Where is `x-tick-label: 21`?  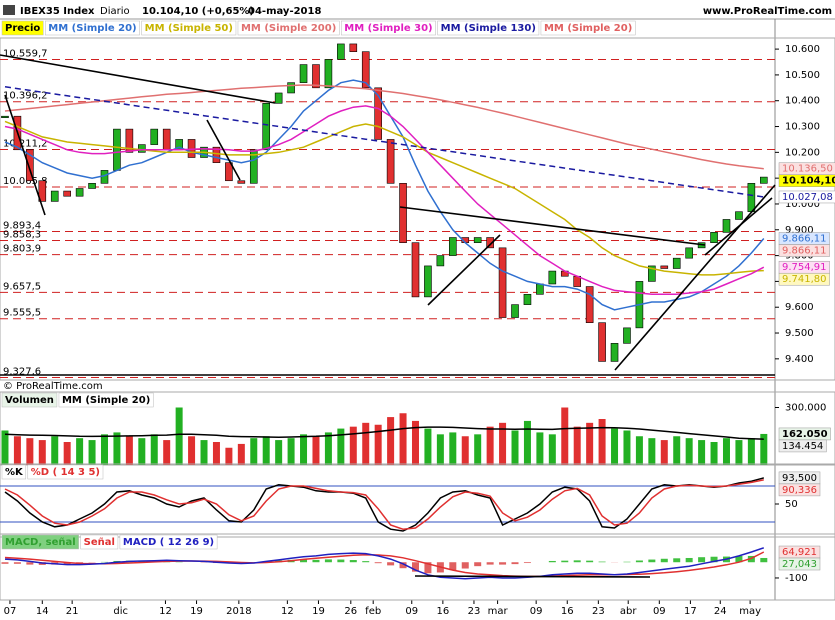 x-tick-label: 21 is located at coordinates (72, 611).